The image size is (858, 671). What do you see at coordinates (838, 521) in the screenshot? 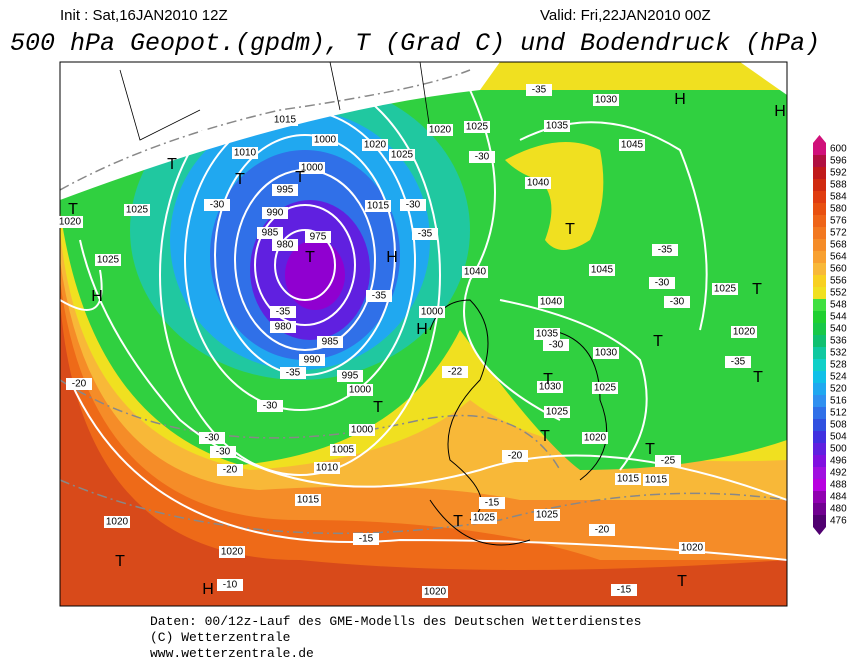
I see `scale-label: 476` at bounding box center [838, 521].